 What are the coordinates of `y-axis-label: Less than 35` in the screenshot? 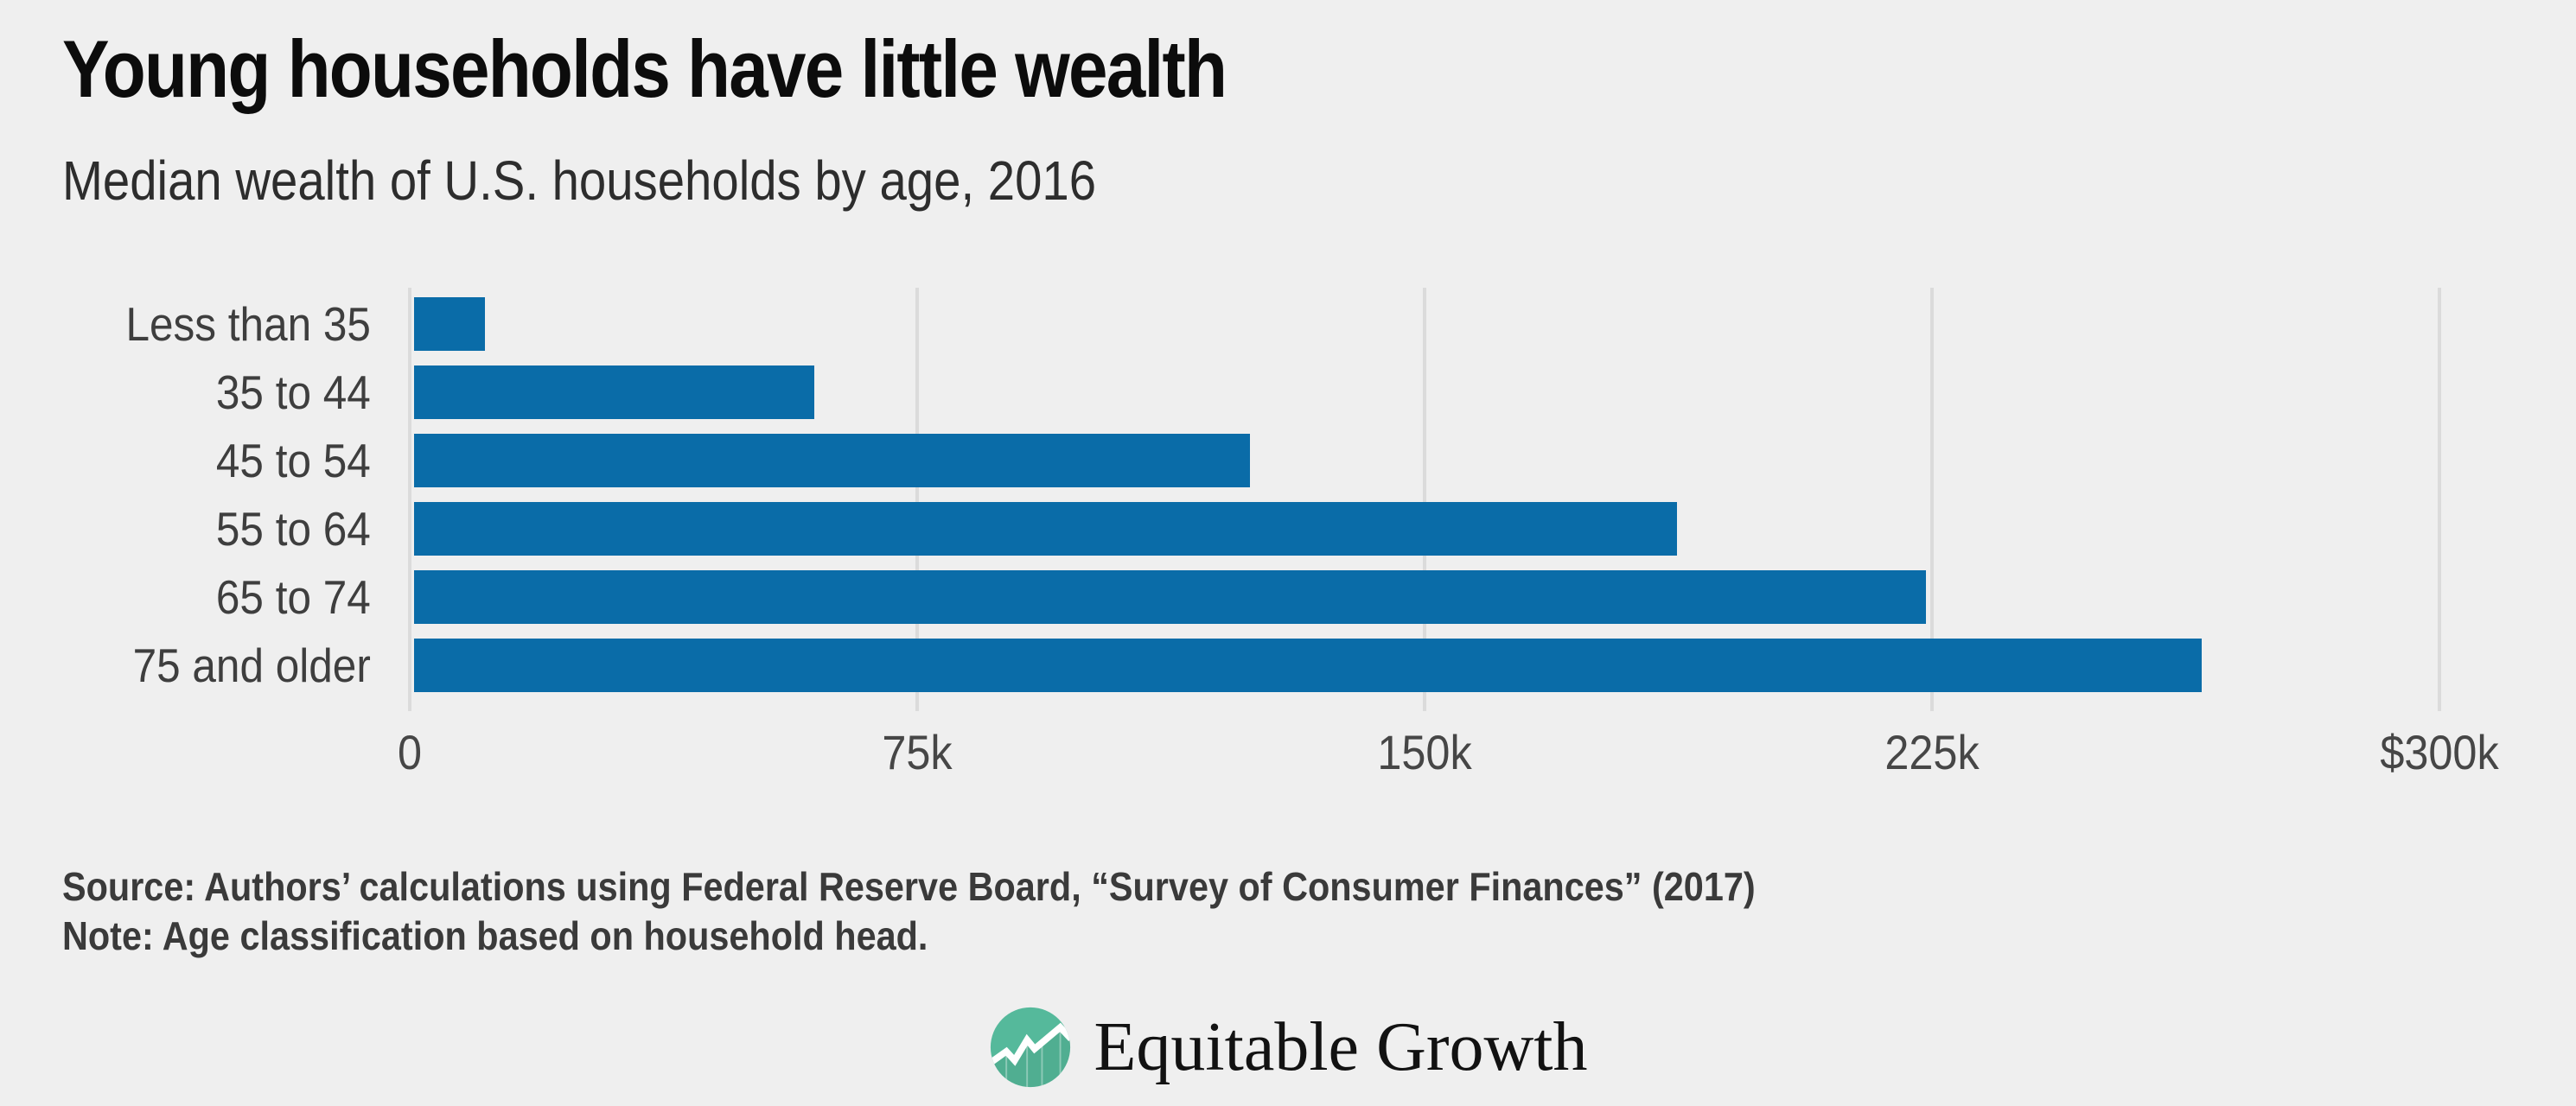 It's located at (248, 324).